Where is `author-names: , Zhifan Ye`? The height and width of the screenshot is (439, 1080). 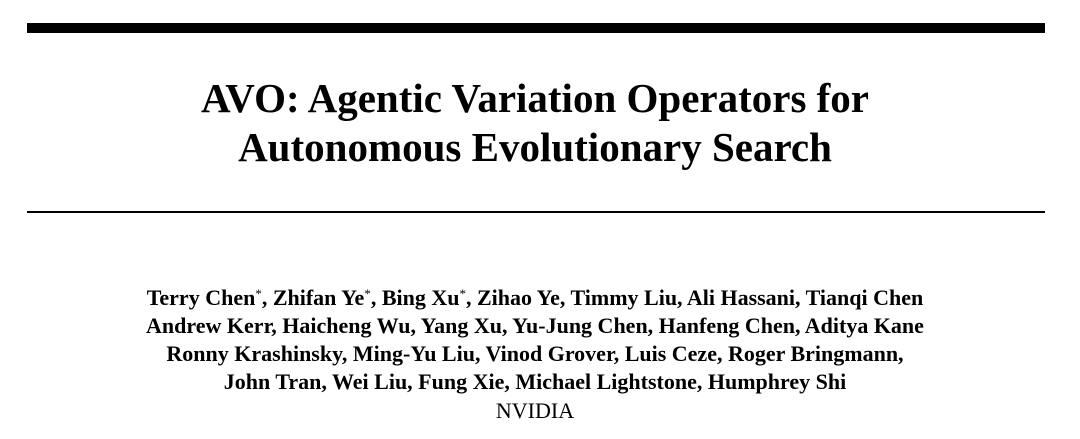
author-names: , Zhifan Ye is located at coordinates (313, 297).